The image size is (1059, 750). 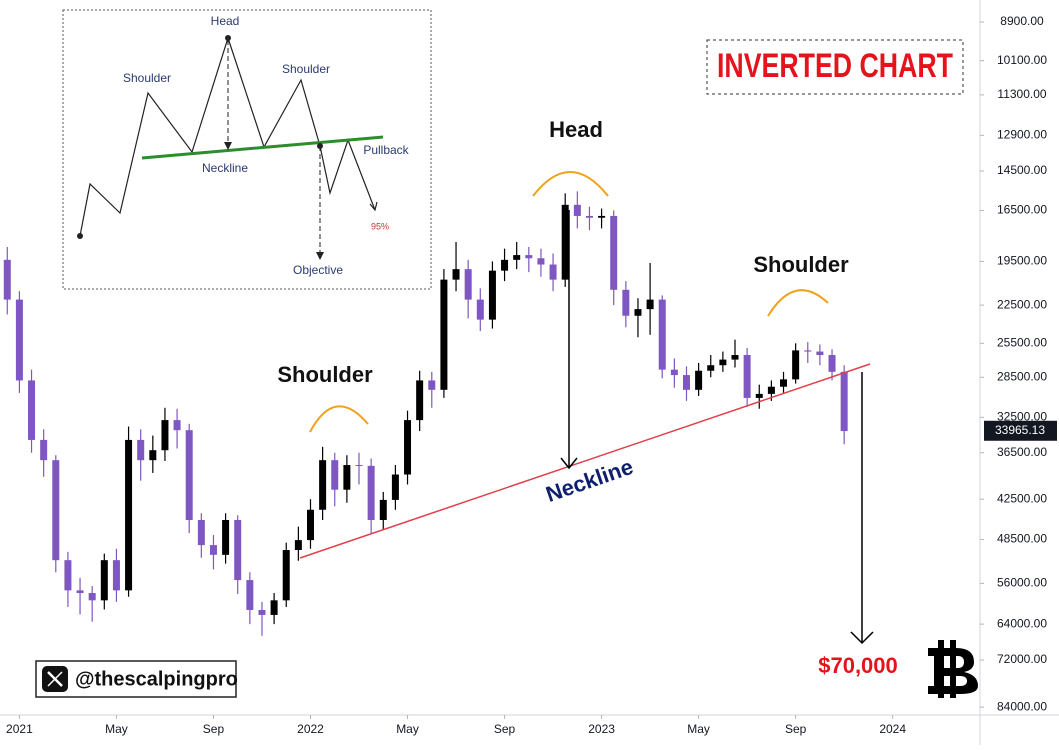 I want to click on y-tick-label: 48500.00, so click(x=1022, y=539).